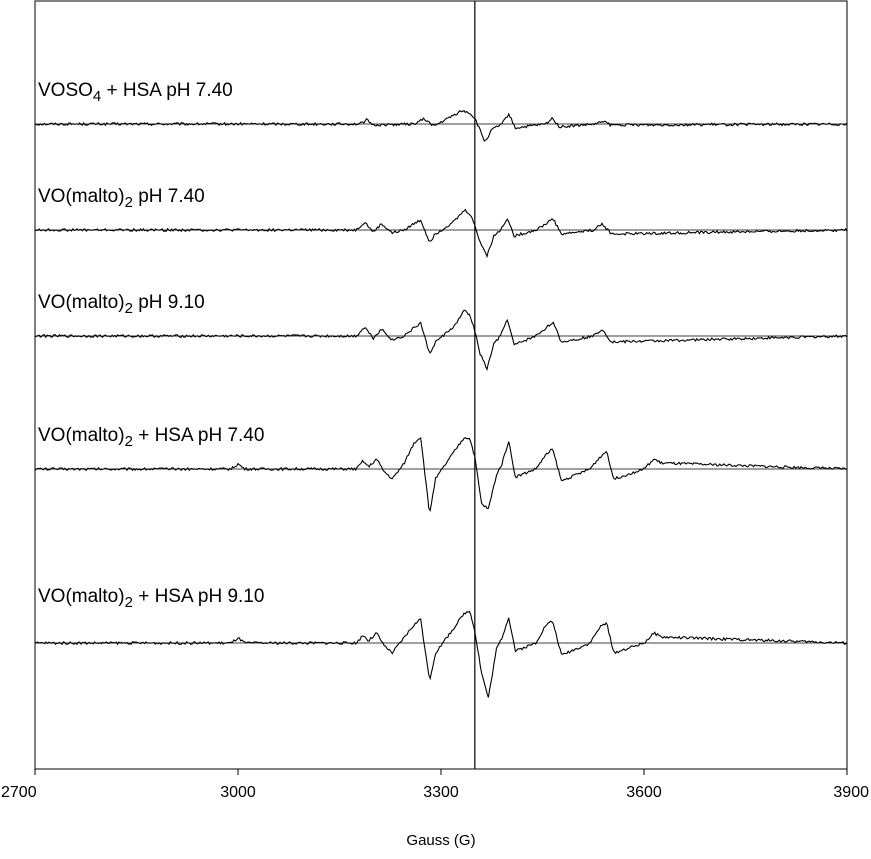 This screenshot has width=871, height=859. I want to click on series-label: VO(malto)2 + HSA pH 7.40, so click(151, 437).